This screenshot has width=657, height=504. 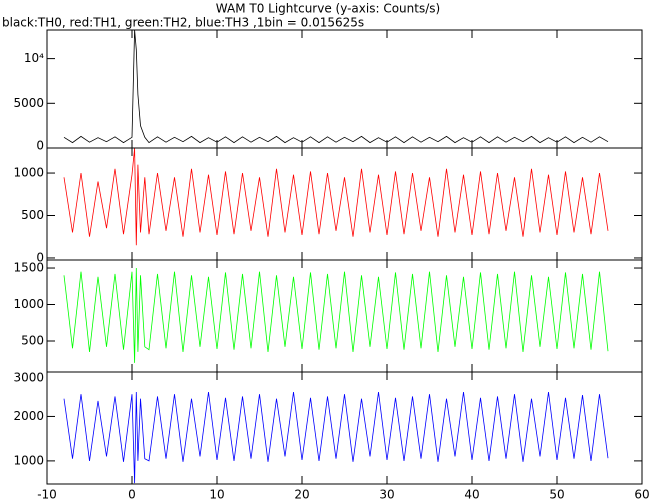 What do you see at coordinates (641, 495) in the screenshot?
I see `x-tick-label: 60` at bounding box center [641, 495].